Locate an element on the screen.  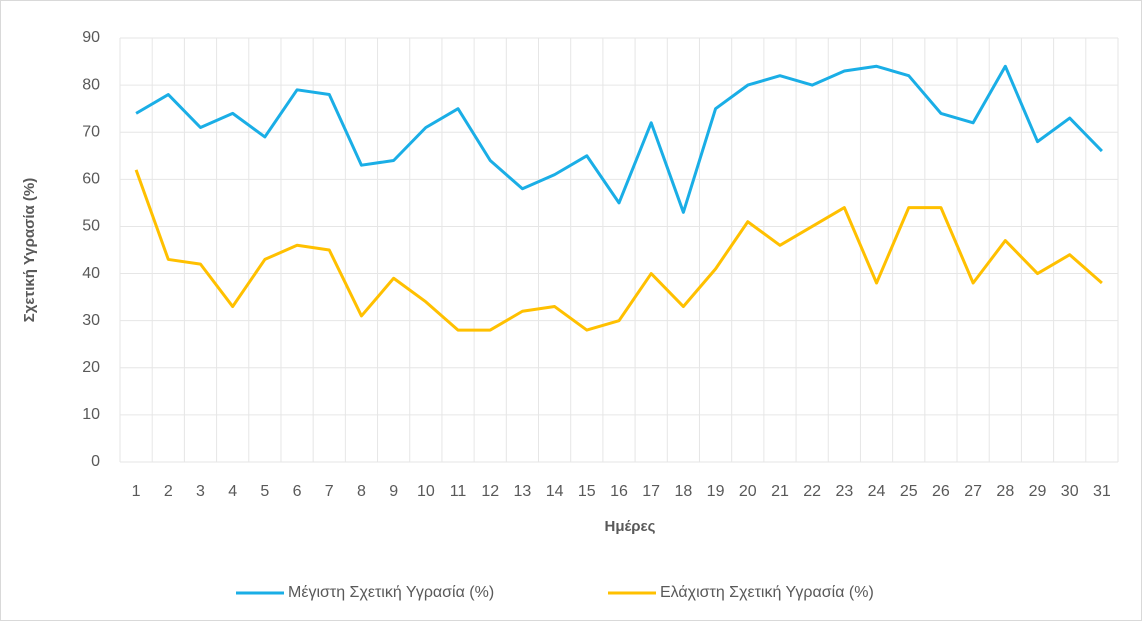
y-tick-label: 40 is located at coordinates (91, 273).